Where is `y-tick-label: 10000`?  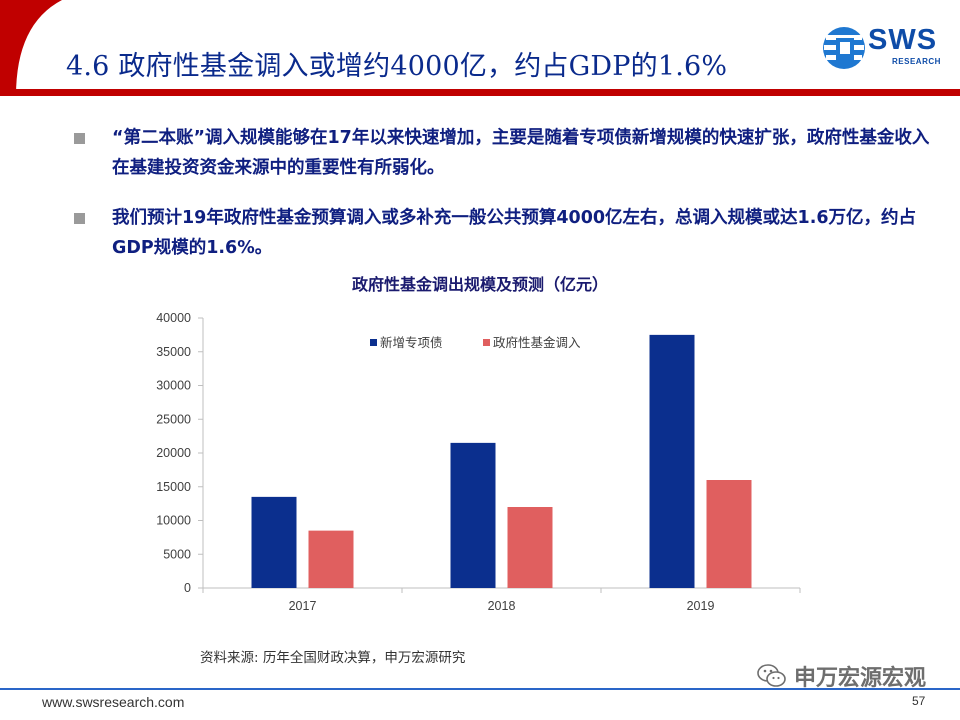 y-tick-label: 10000 is located at coordinates (173, 521).